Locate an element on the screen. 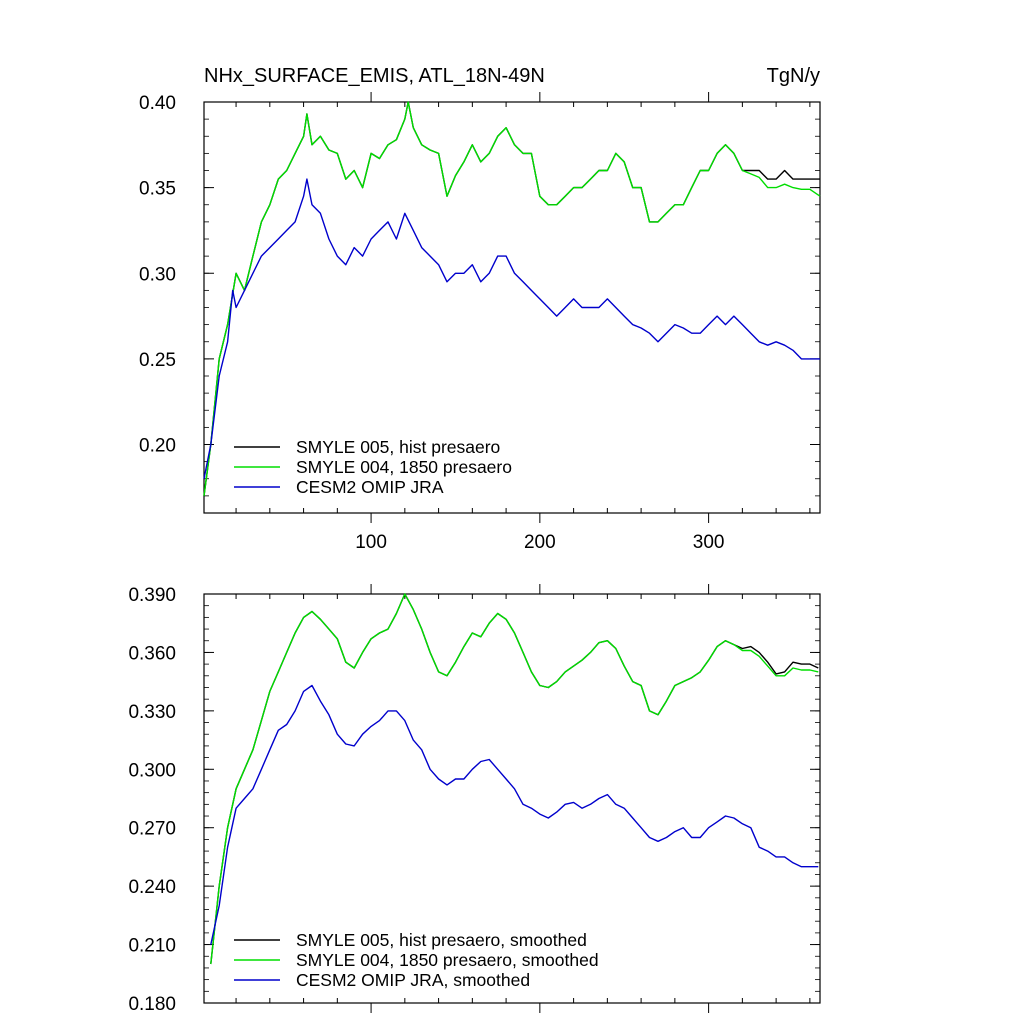  x-tick-label: 200 is located at coordinates (540, 542).